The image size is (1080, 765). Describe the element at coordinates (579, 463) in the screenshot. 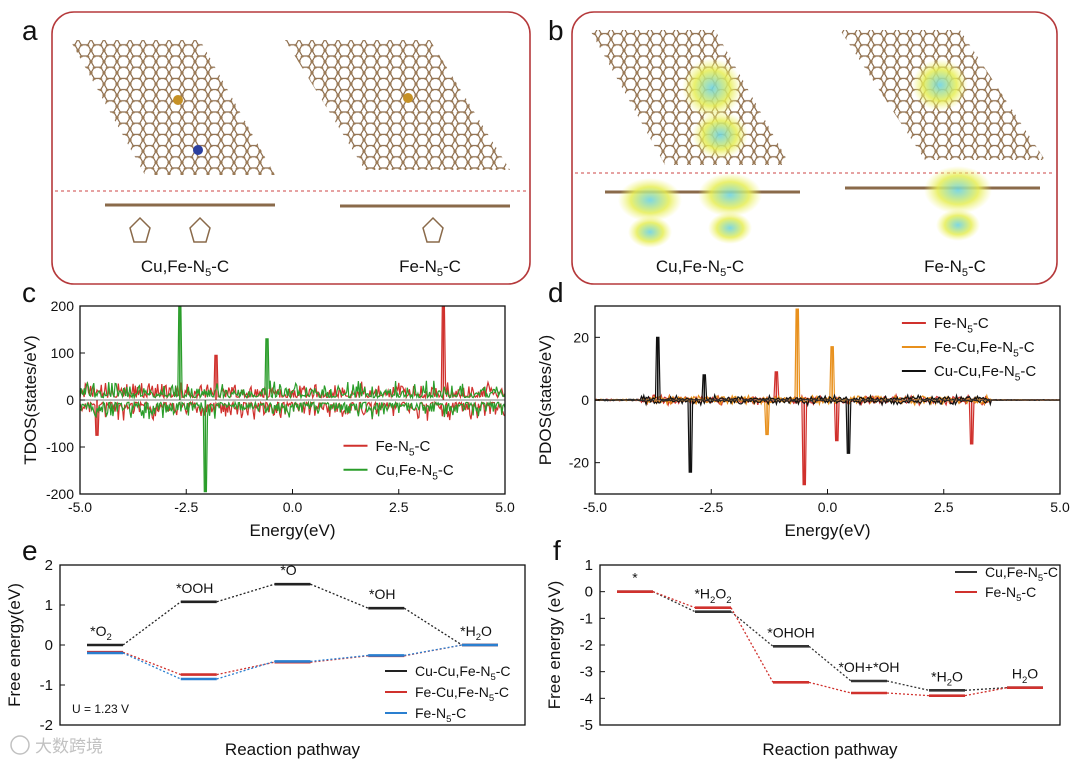

I see `y-tick-label: -20` at that location.